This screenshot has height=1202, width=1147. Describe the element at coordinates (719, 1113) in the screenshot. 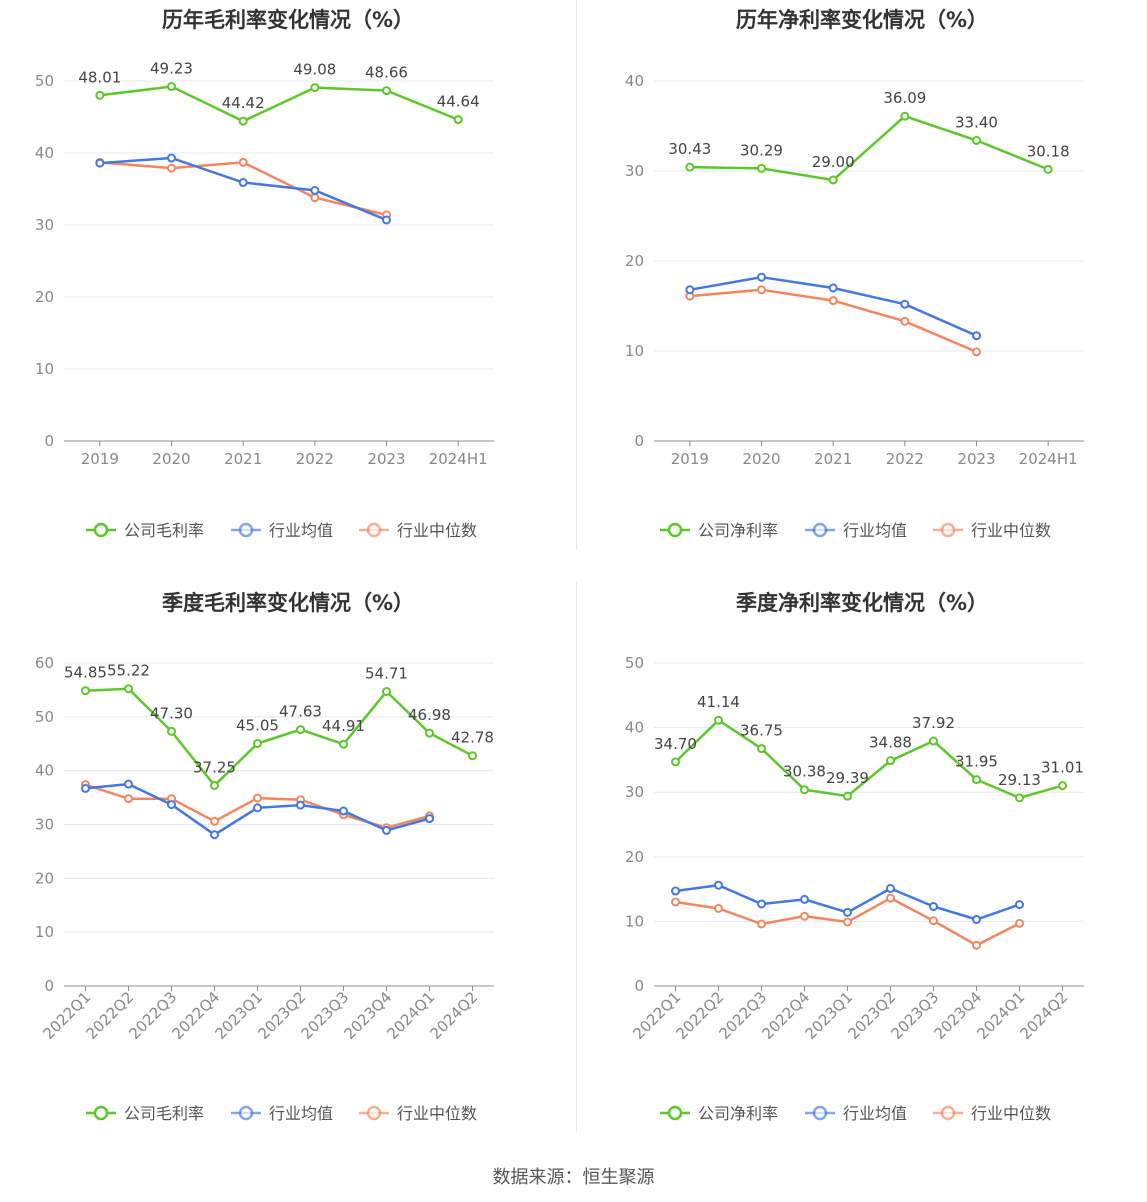

I see `legend-item-company: 公司净利率` at that location.